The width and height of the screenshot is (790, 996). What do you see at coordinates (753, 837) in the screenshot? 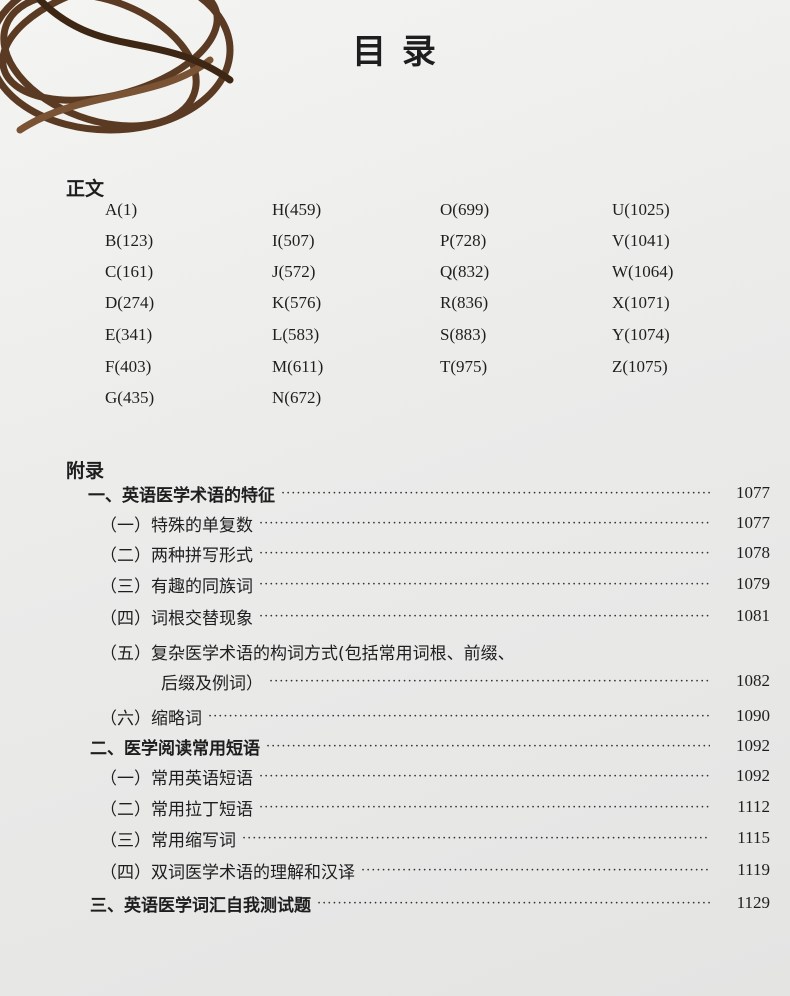
I see `toc-page: 1115` at bounding box center [753, 837].